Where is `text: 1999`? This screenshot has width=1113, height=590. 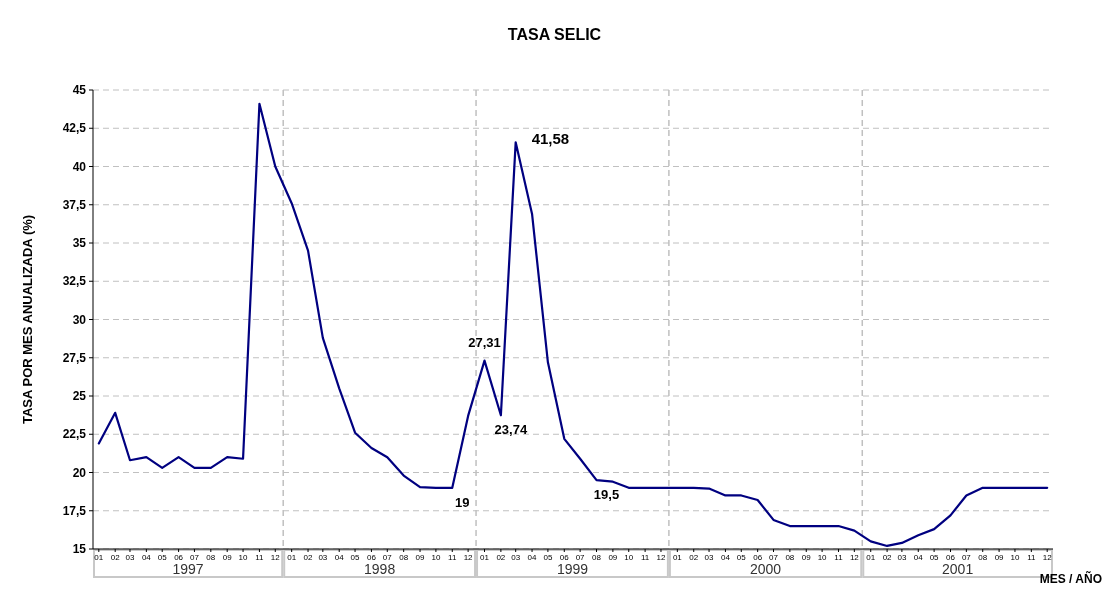
text: 1999 is located at coordinates (572, 569).